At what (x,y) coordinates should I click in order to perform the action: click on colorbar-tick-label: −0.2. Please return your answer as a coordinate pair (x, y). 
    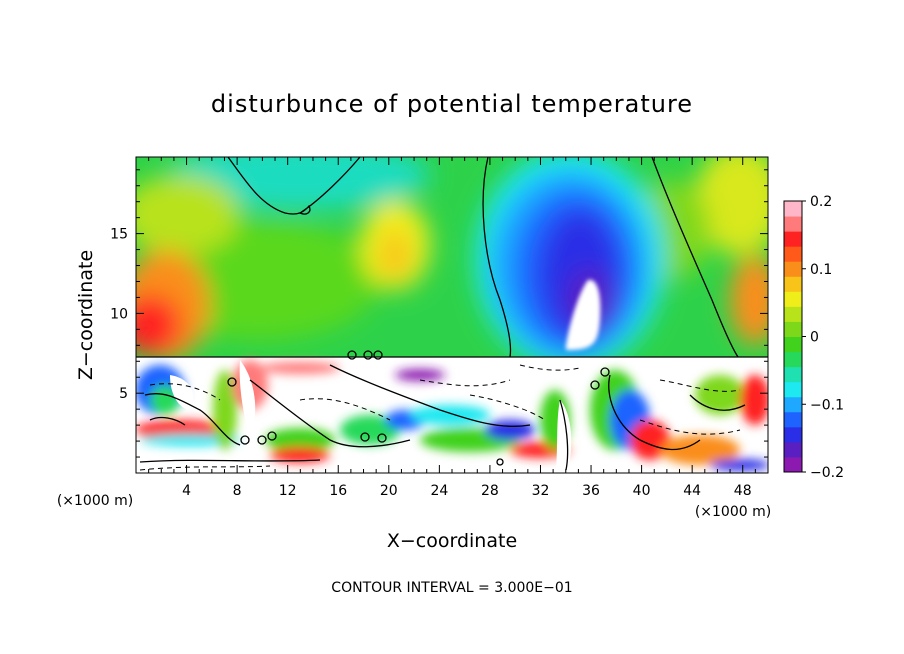
    Looking at the image, I should click on (827, 473).